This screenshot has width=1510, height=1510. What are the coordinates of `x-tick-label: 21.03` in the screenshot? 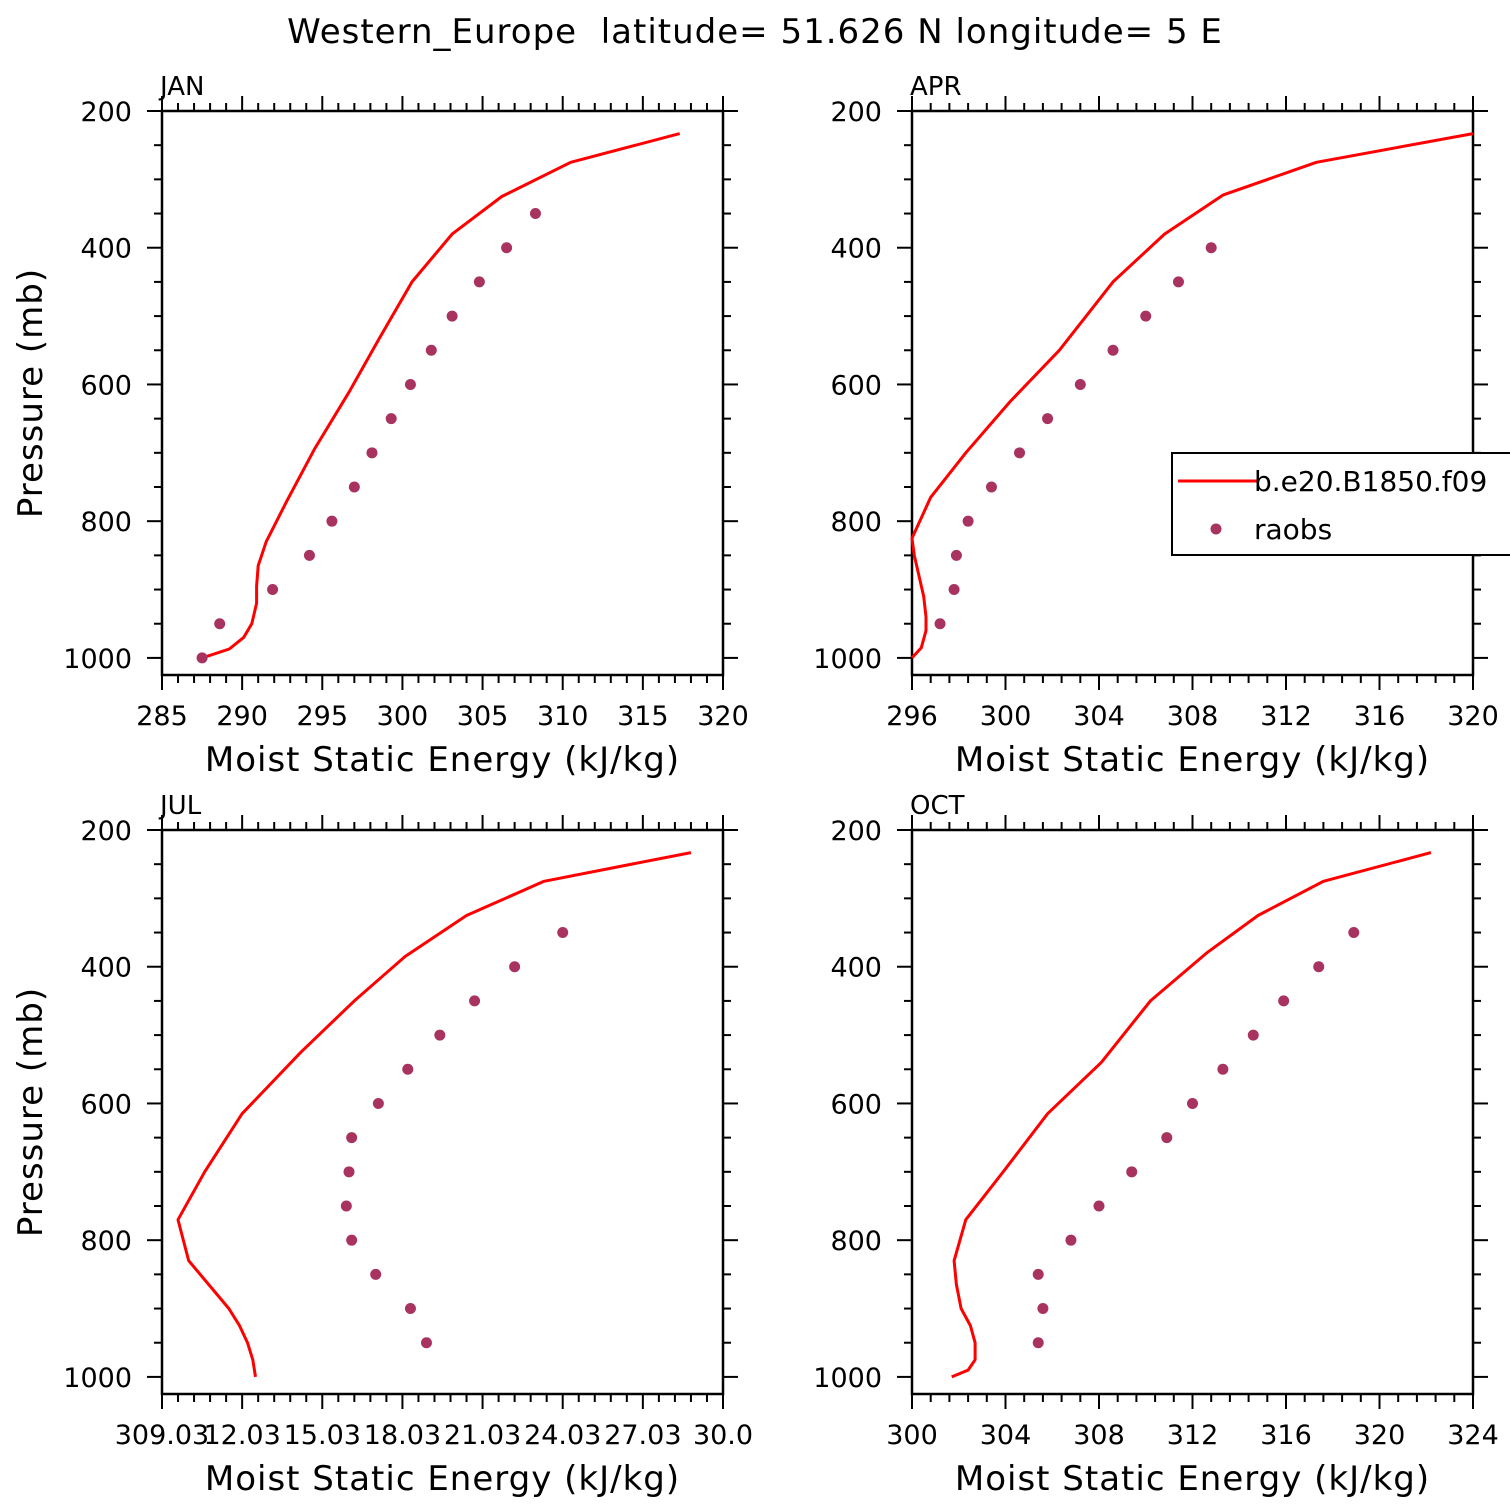 It's located at (482, 1435).